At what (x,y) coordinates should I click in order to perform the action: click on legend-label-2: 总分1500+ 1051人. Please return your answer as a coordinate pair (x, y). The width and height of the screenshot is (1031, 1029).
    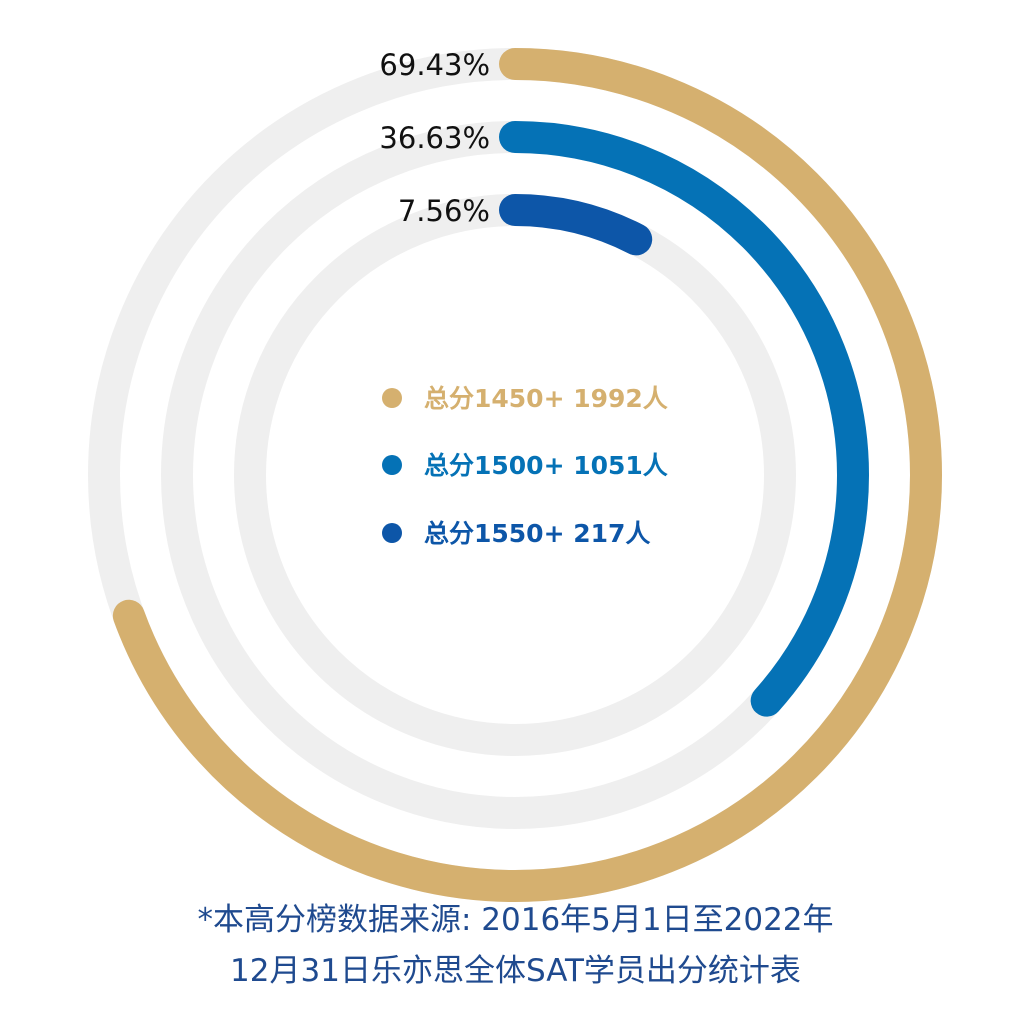
    Looking at the image, I should click on (546, 465).